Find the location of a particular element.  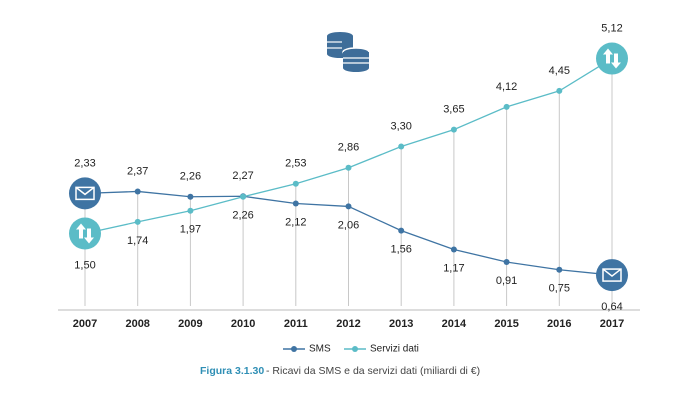

data-label: 2,86 is located at coordinates (348, 148).